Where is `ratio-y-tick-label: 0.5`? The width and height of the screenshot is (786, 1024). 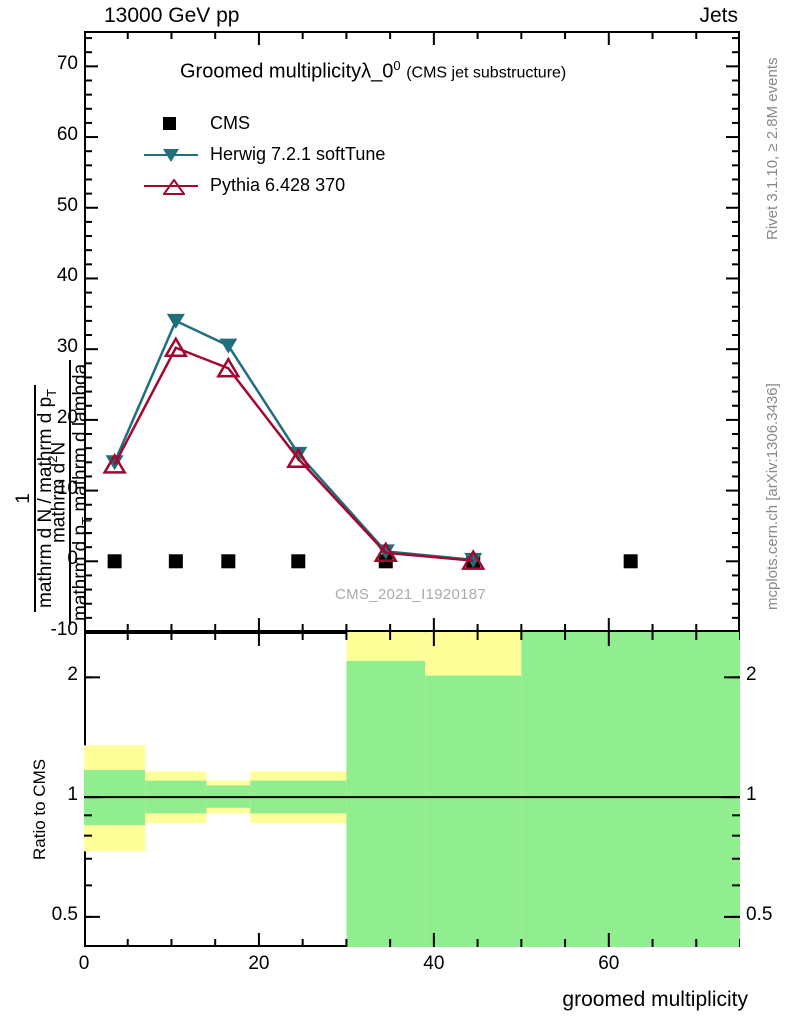
ratio-y-tick-label: 0.5 is located at coordinates (64, 914).